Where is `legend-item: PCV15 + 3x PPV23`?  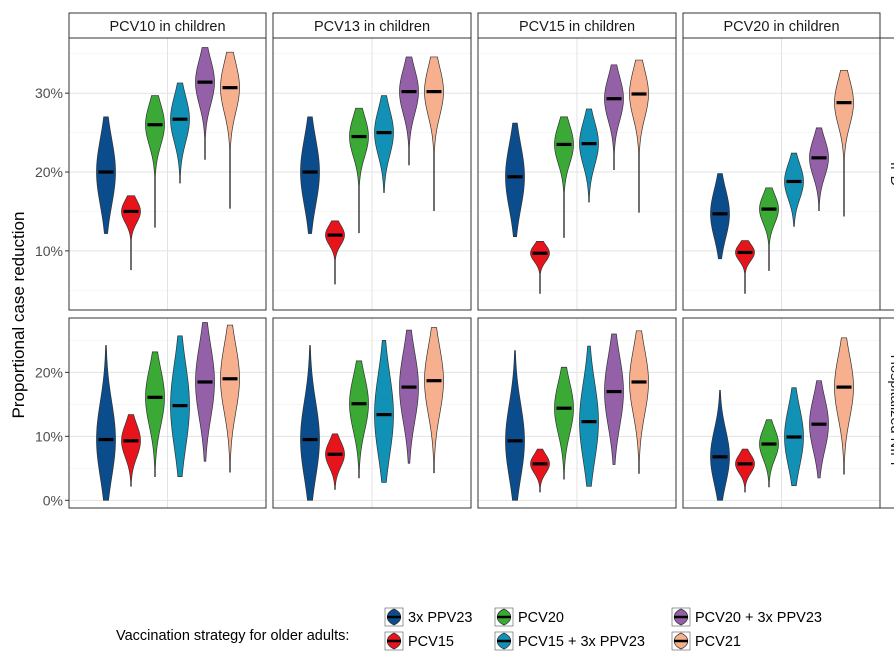 legend-item: PCV15 + 3x PPV23 is located at coordinates (569, 641).